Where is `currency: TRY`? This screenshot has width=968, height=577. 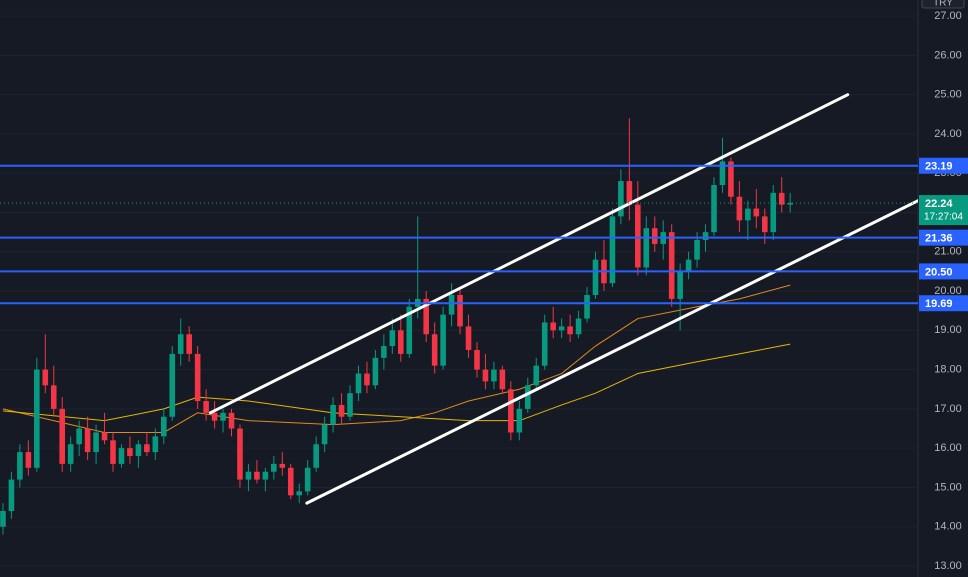
currency: TRY is located at coordinates (943, 4).